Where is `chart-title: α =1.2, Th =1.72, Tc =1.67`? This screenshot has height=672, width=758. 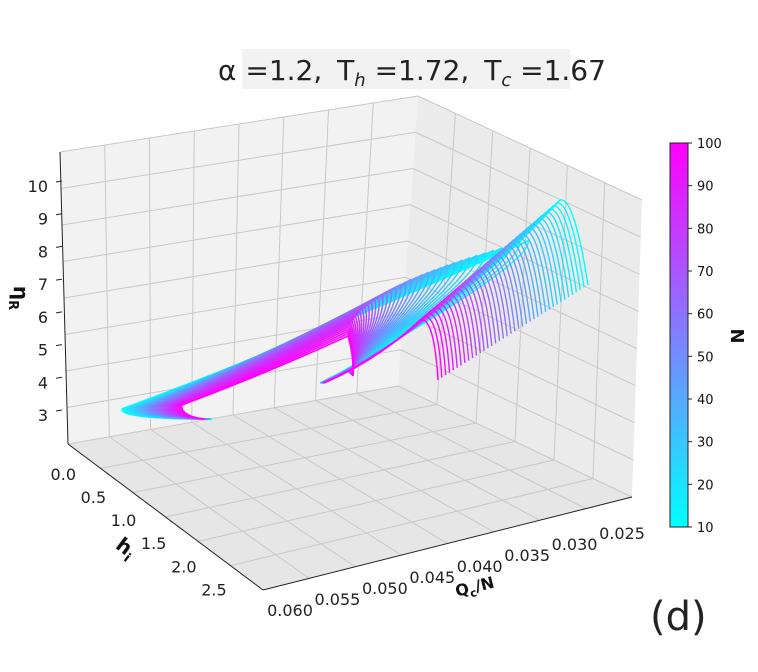 chart-title: α =1.2, Th =1.72, Tc =1.67 is located at coordinates (412, 70).